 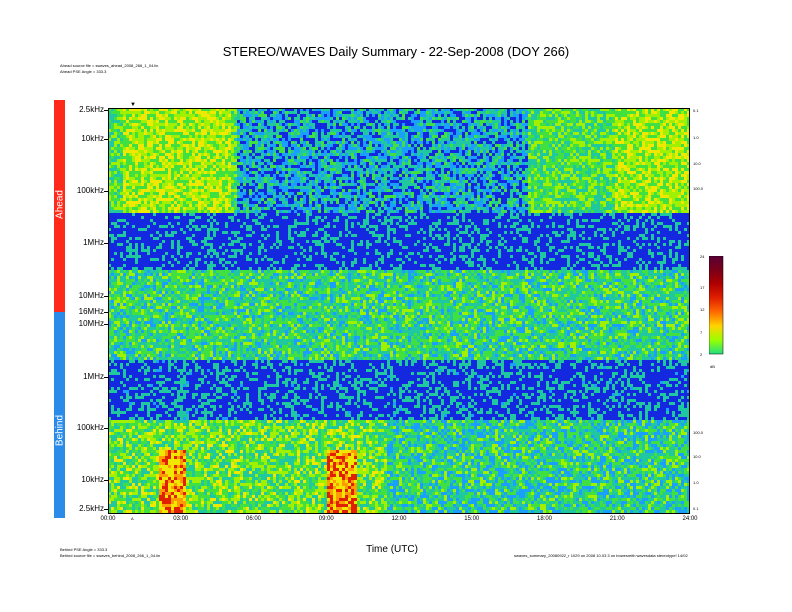 I want to click on colorbar-unit: dB, so click(x=712, y=366).